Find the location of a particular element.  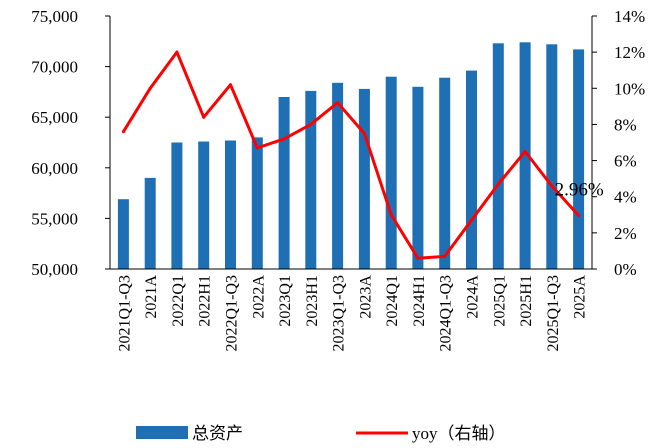

category-label: 2025H1 is located at coordinates (526, 301).